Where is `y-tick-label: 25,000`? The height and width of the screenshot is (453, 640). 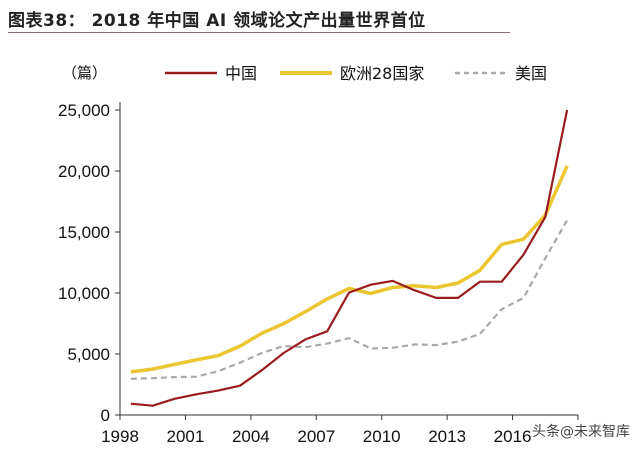 y-tick-label: 25,000 is located at coordinates (84, 110).